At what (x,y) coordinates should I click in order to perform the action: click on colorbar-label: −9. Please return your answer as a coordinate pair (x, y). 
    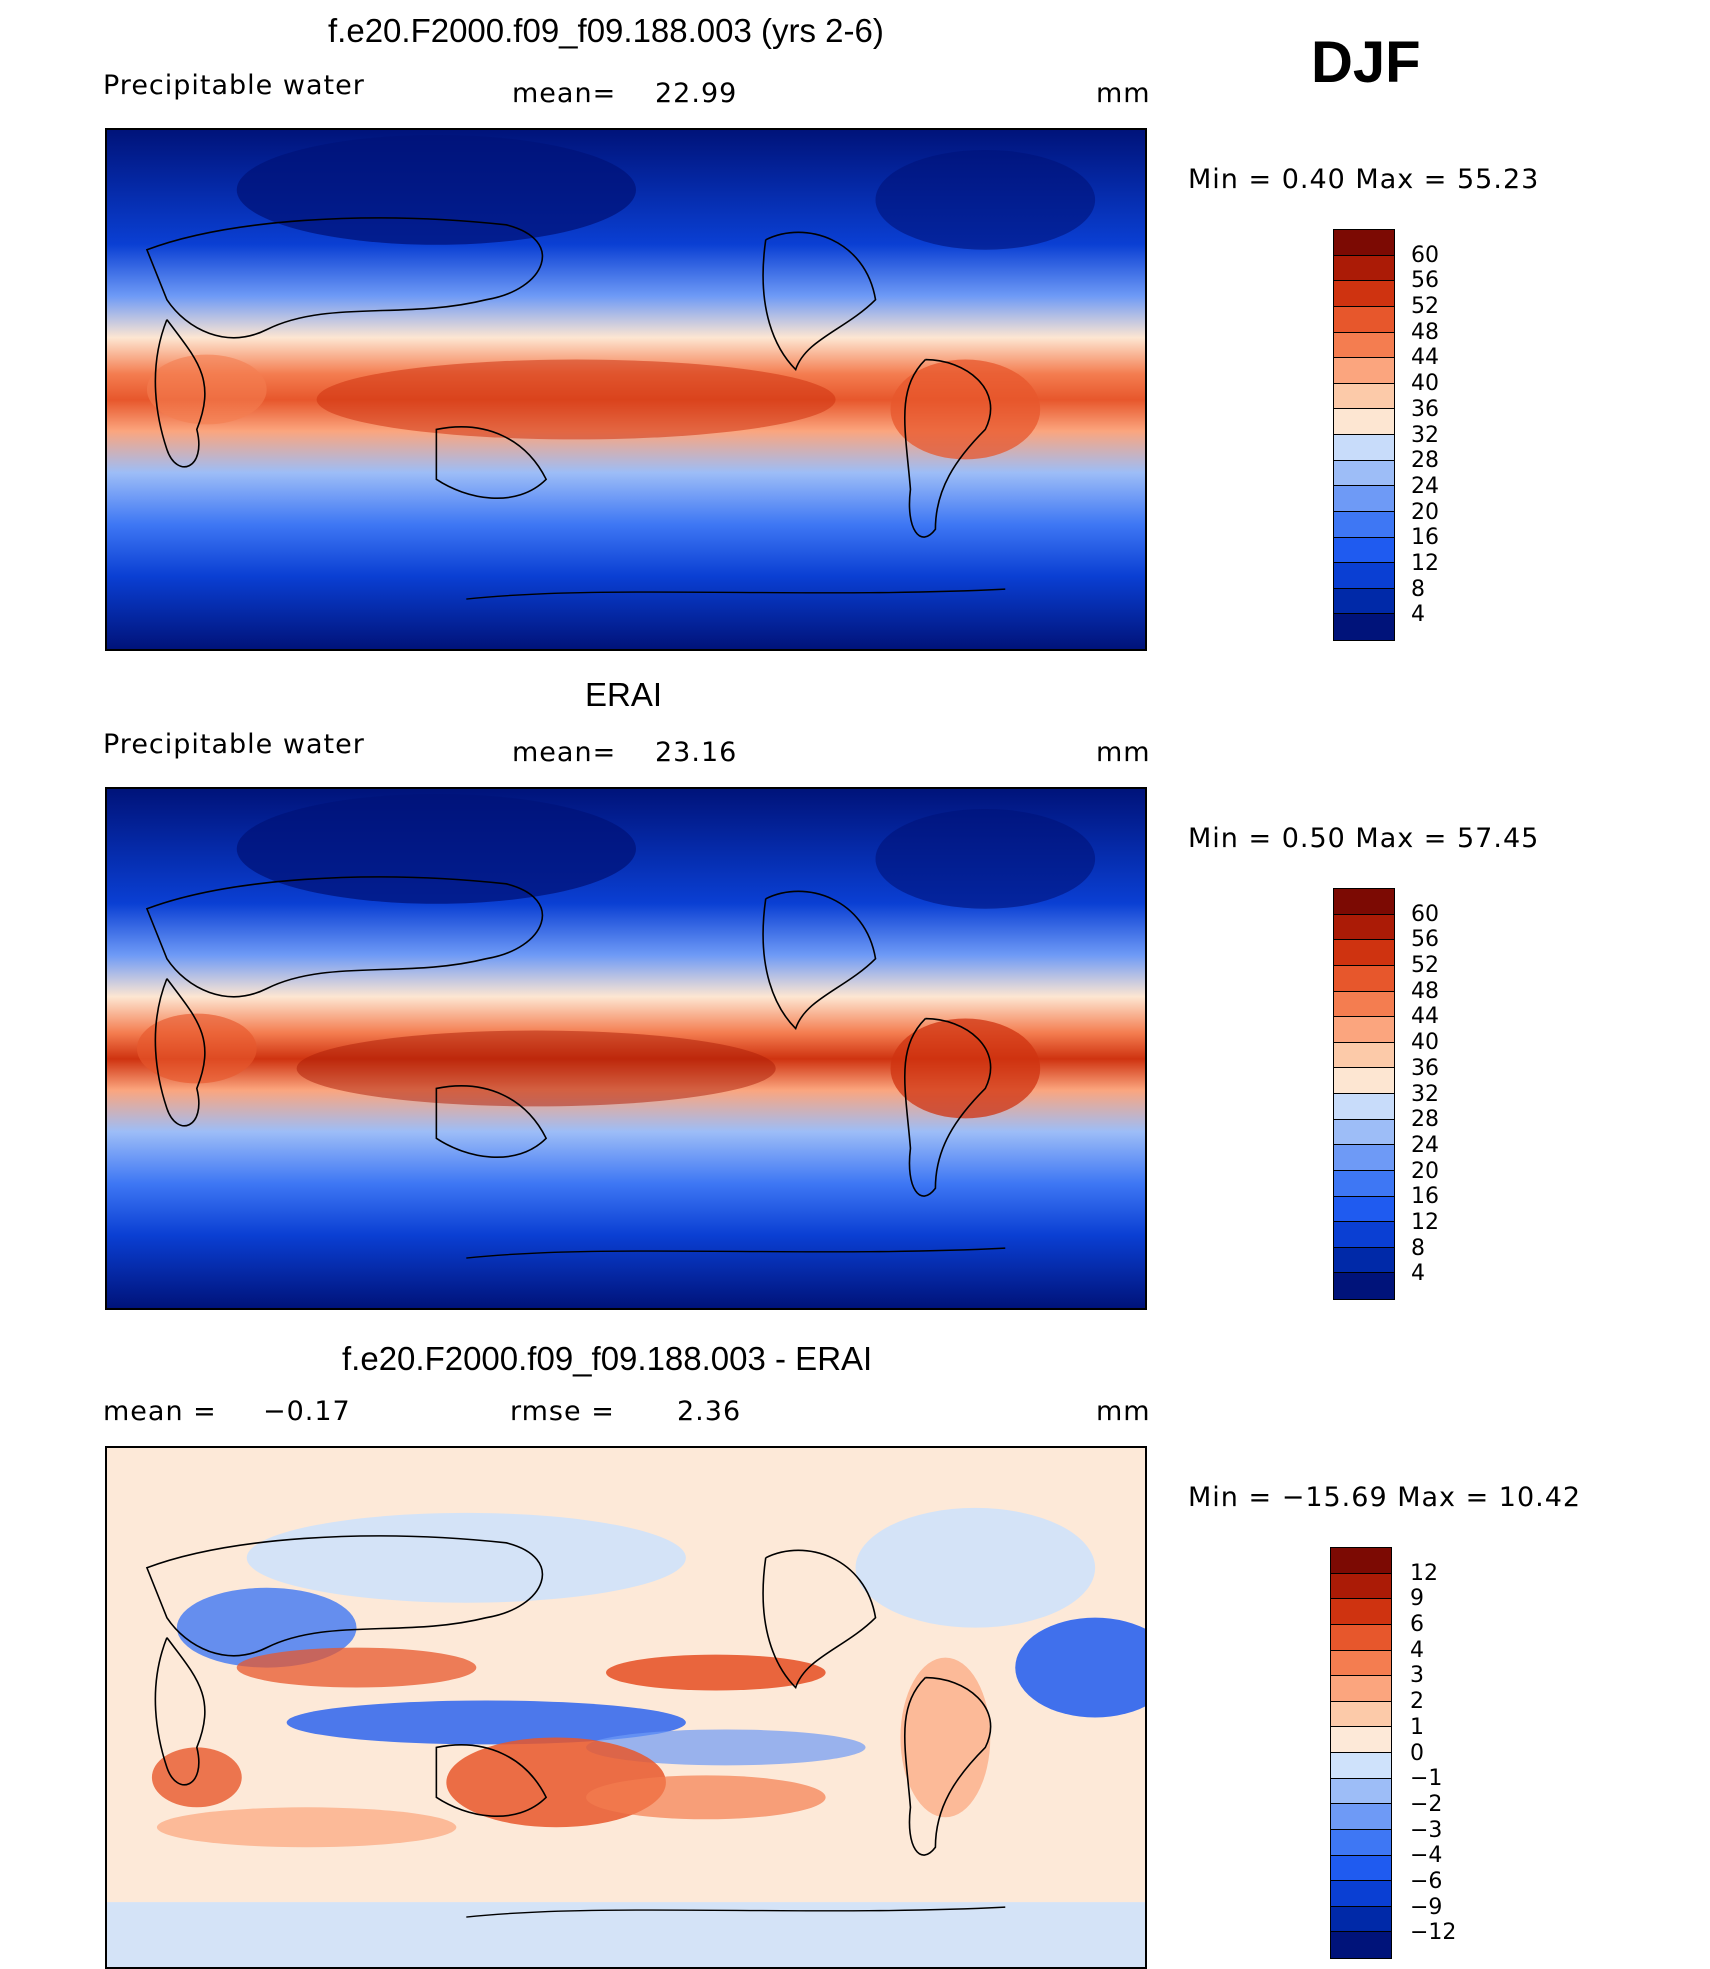
    Looking at the image, I should click on (1426, 1907).